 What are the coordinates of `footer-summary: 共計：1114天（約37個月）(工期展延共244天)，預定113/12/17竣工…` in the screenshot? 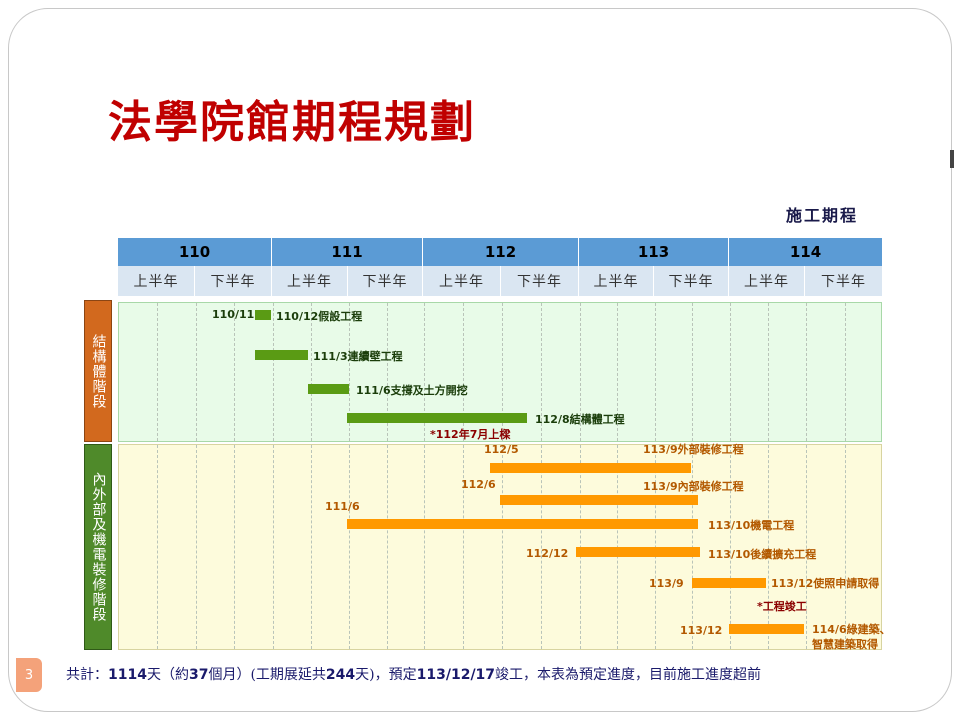 It's located at (414, 675).